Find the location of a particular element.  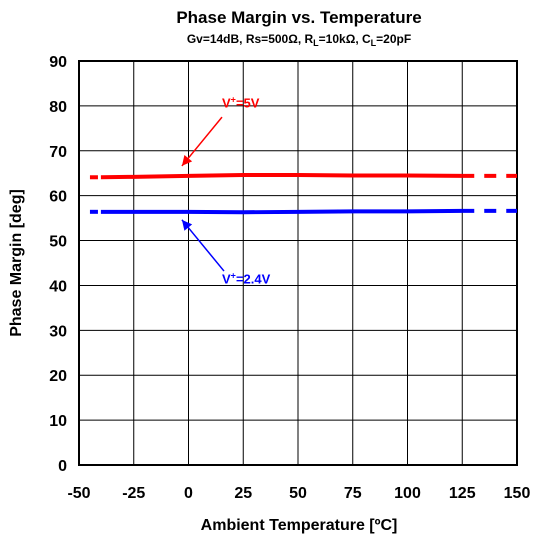

y-tick-label: 80 is located at coordinates (58, 107).